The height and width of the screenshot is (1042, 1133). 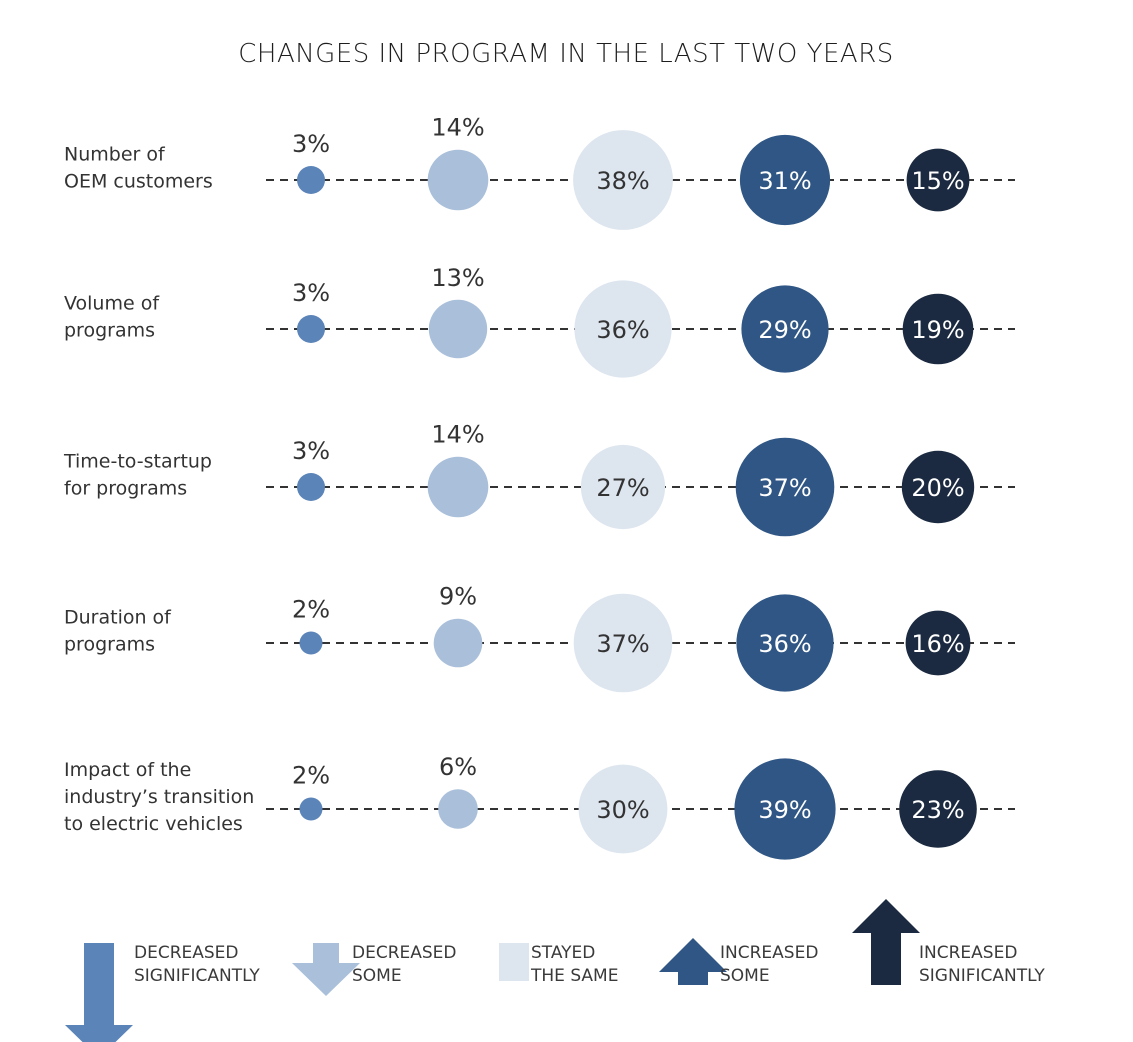 I want to click on row-label: industry’s transition, so click(x=159, y=797).